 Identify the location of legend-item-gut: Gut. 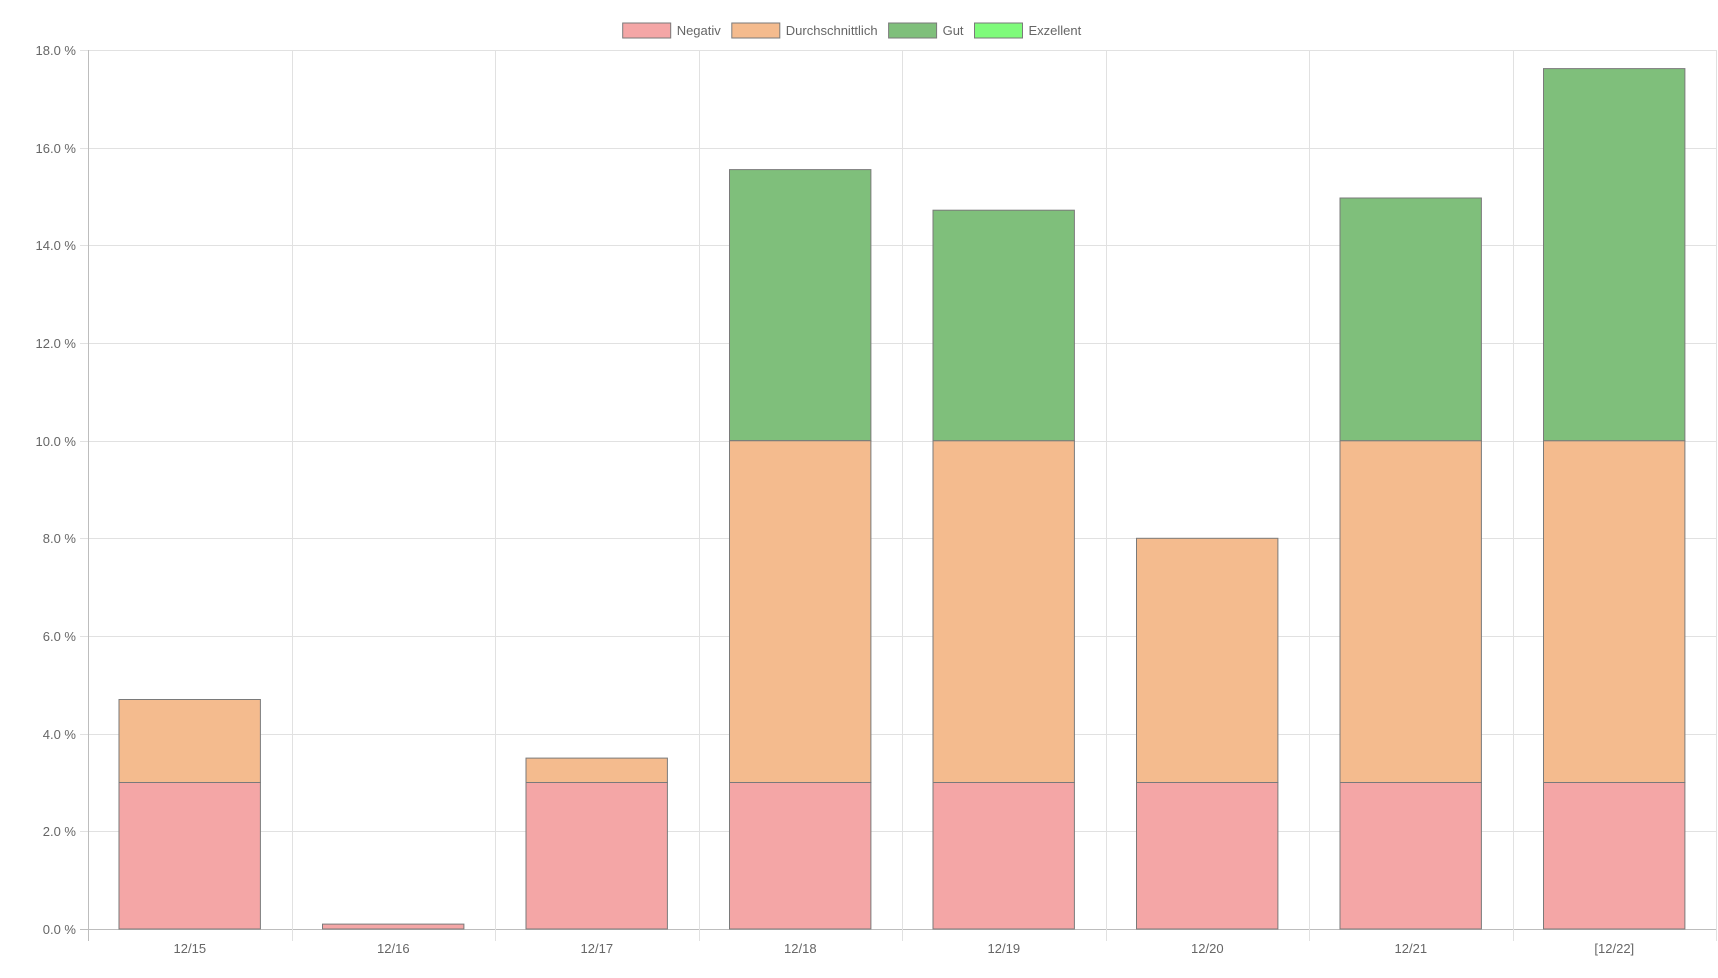
(926, 30).